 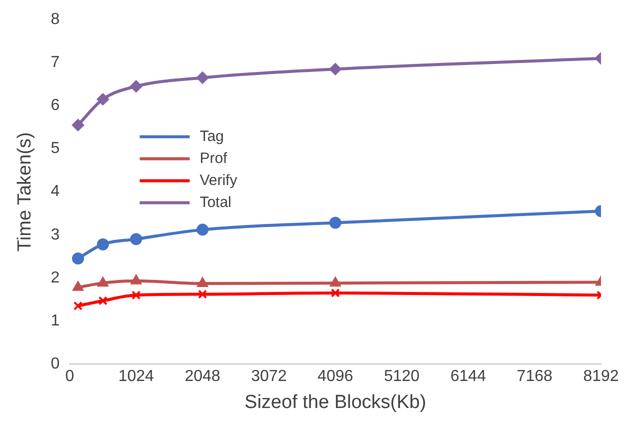 What do you see at coordinates (212, 136) in the screenshot?
I see `legend-label: Tag` at bounding box center [212, 136].